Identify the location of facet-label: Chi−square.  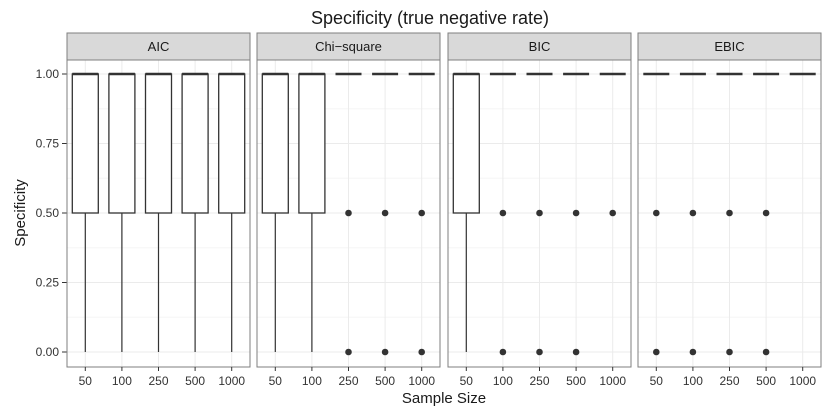
(348, 46).